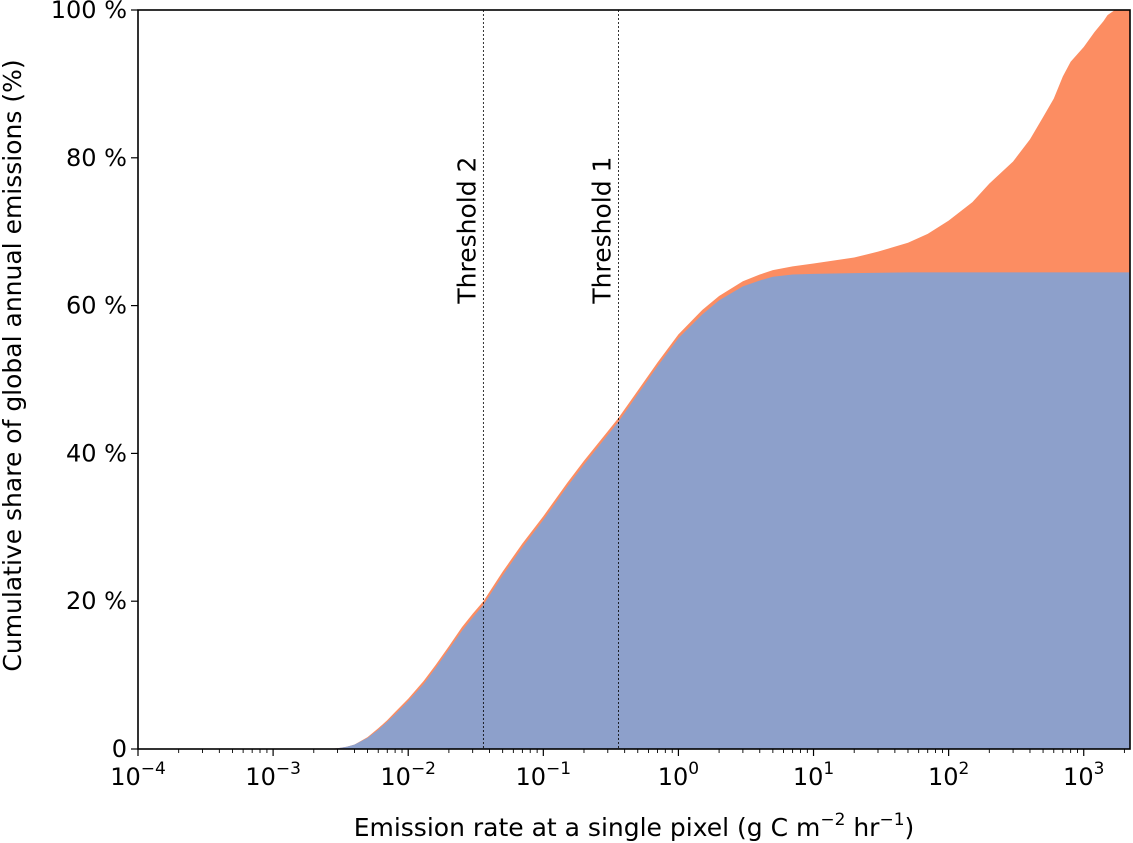 This screenshot has width=1133, height=843. Describe the element at coordinates (832, 820) in the screenshot. I see `x-axis-label-exp1: −2` at that location.